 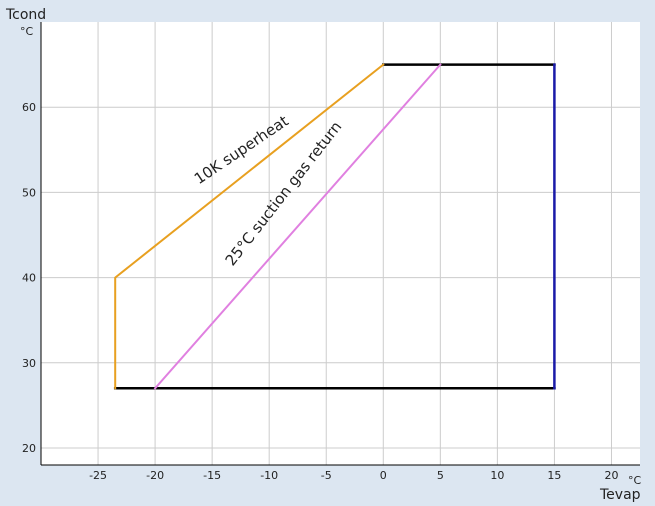 I want to click on y-tick-label: 50, so click(x=29, y=192).